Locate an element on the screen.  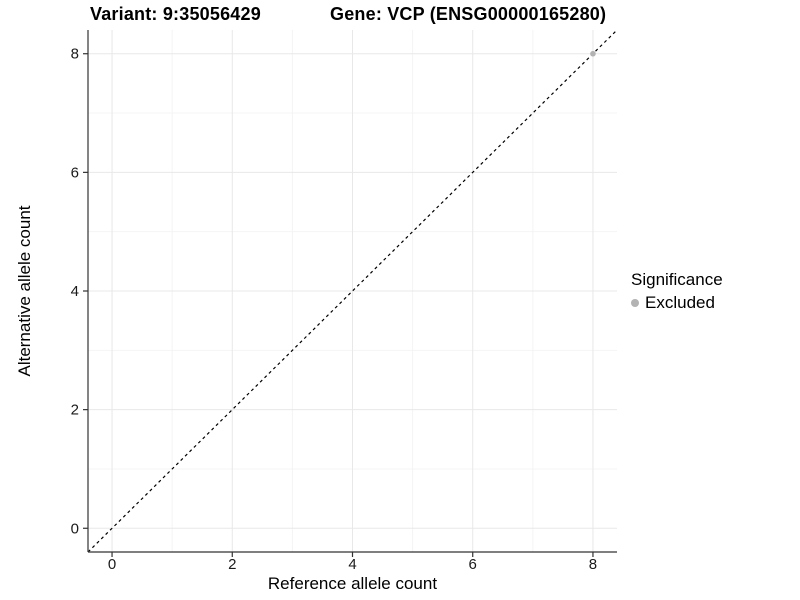
plot-title-gene: Gene: VCP (ENSG00000165280) is located at coordinates (468, 14).